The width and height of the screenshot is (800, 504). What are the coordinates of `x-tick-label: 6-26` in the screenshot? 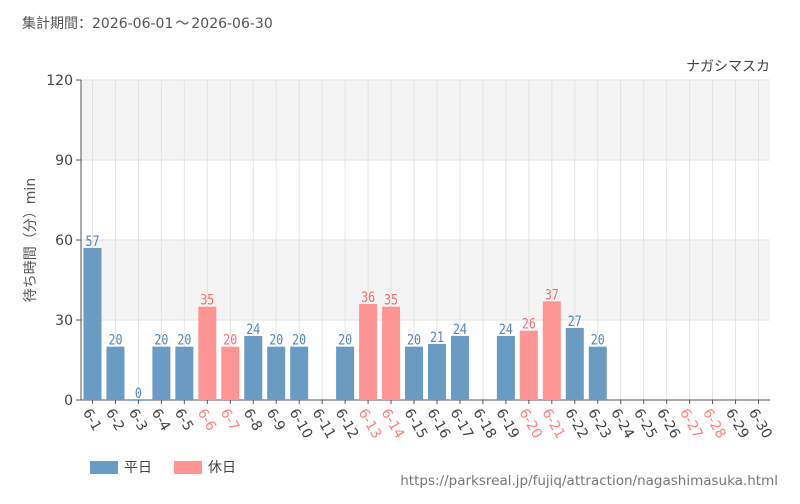 It's located at (668, 424).